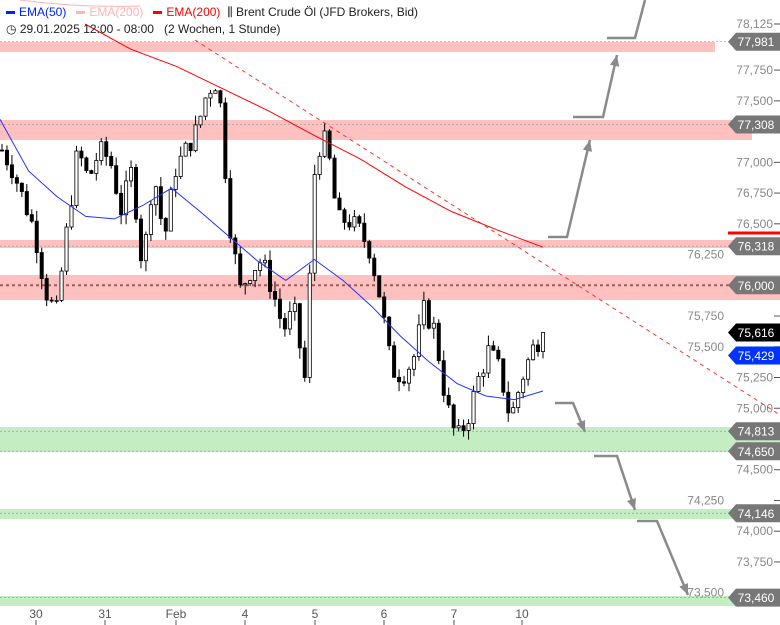 The width and height of the screenshot is (780, 625). I want to click on level-price-tag: 76,000, so click(754, 285).